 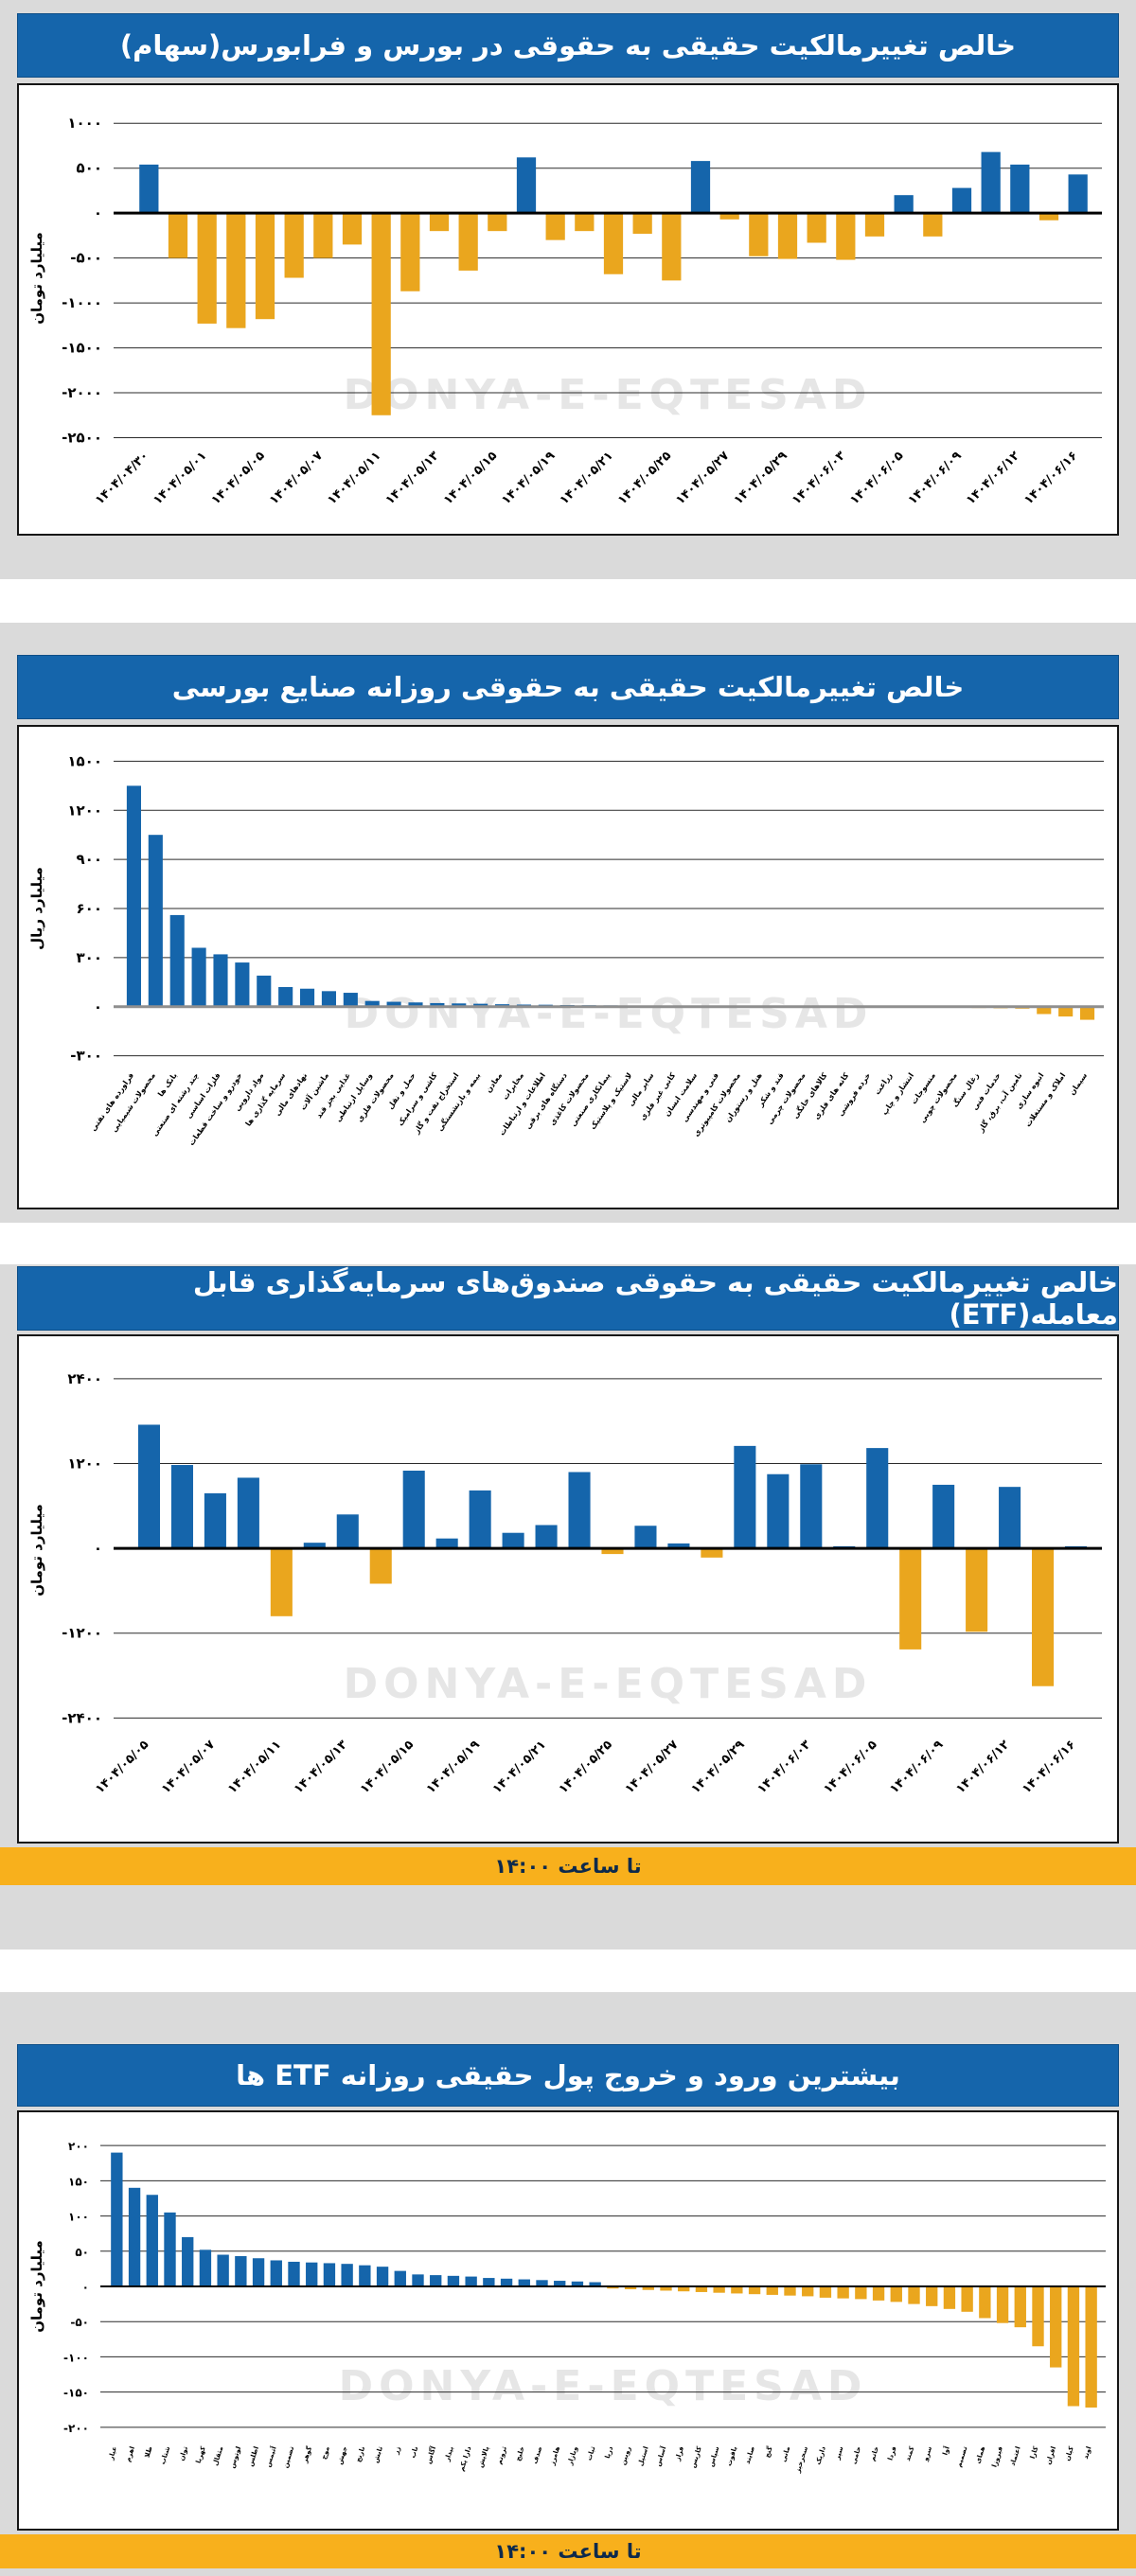 I want to click on svg-text: فراز, so click(x=679, y=2453).